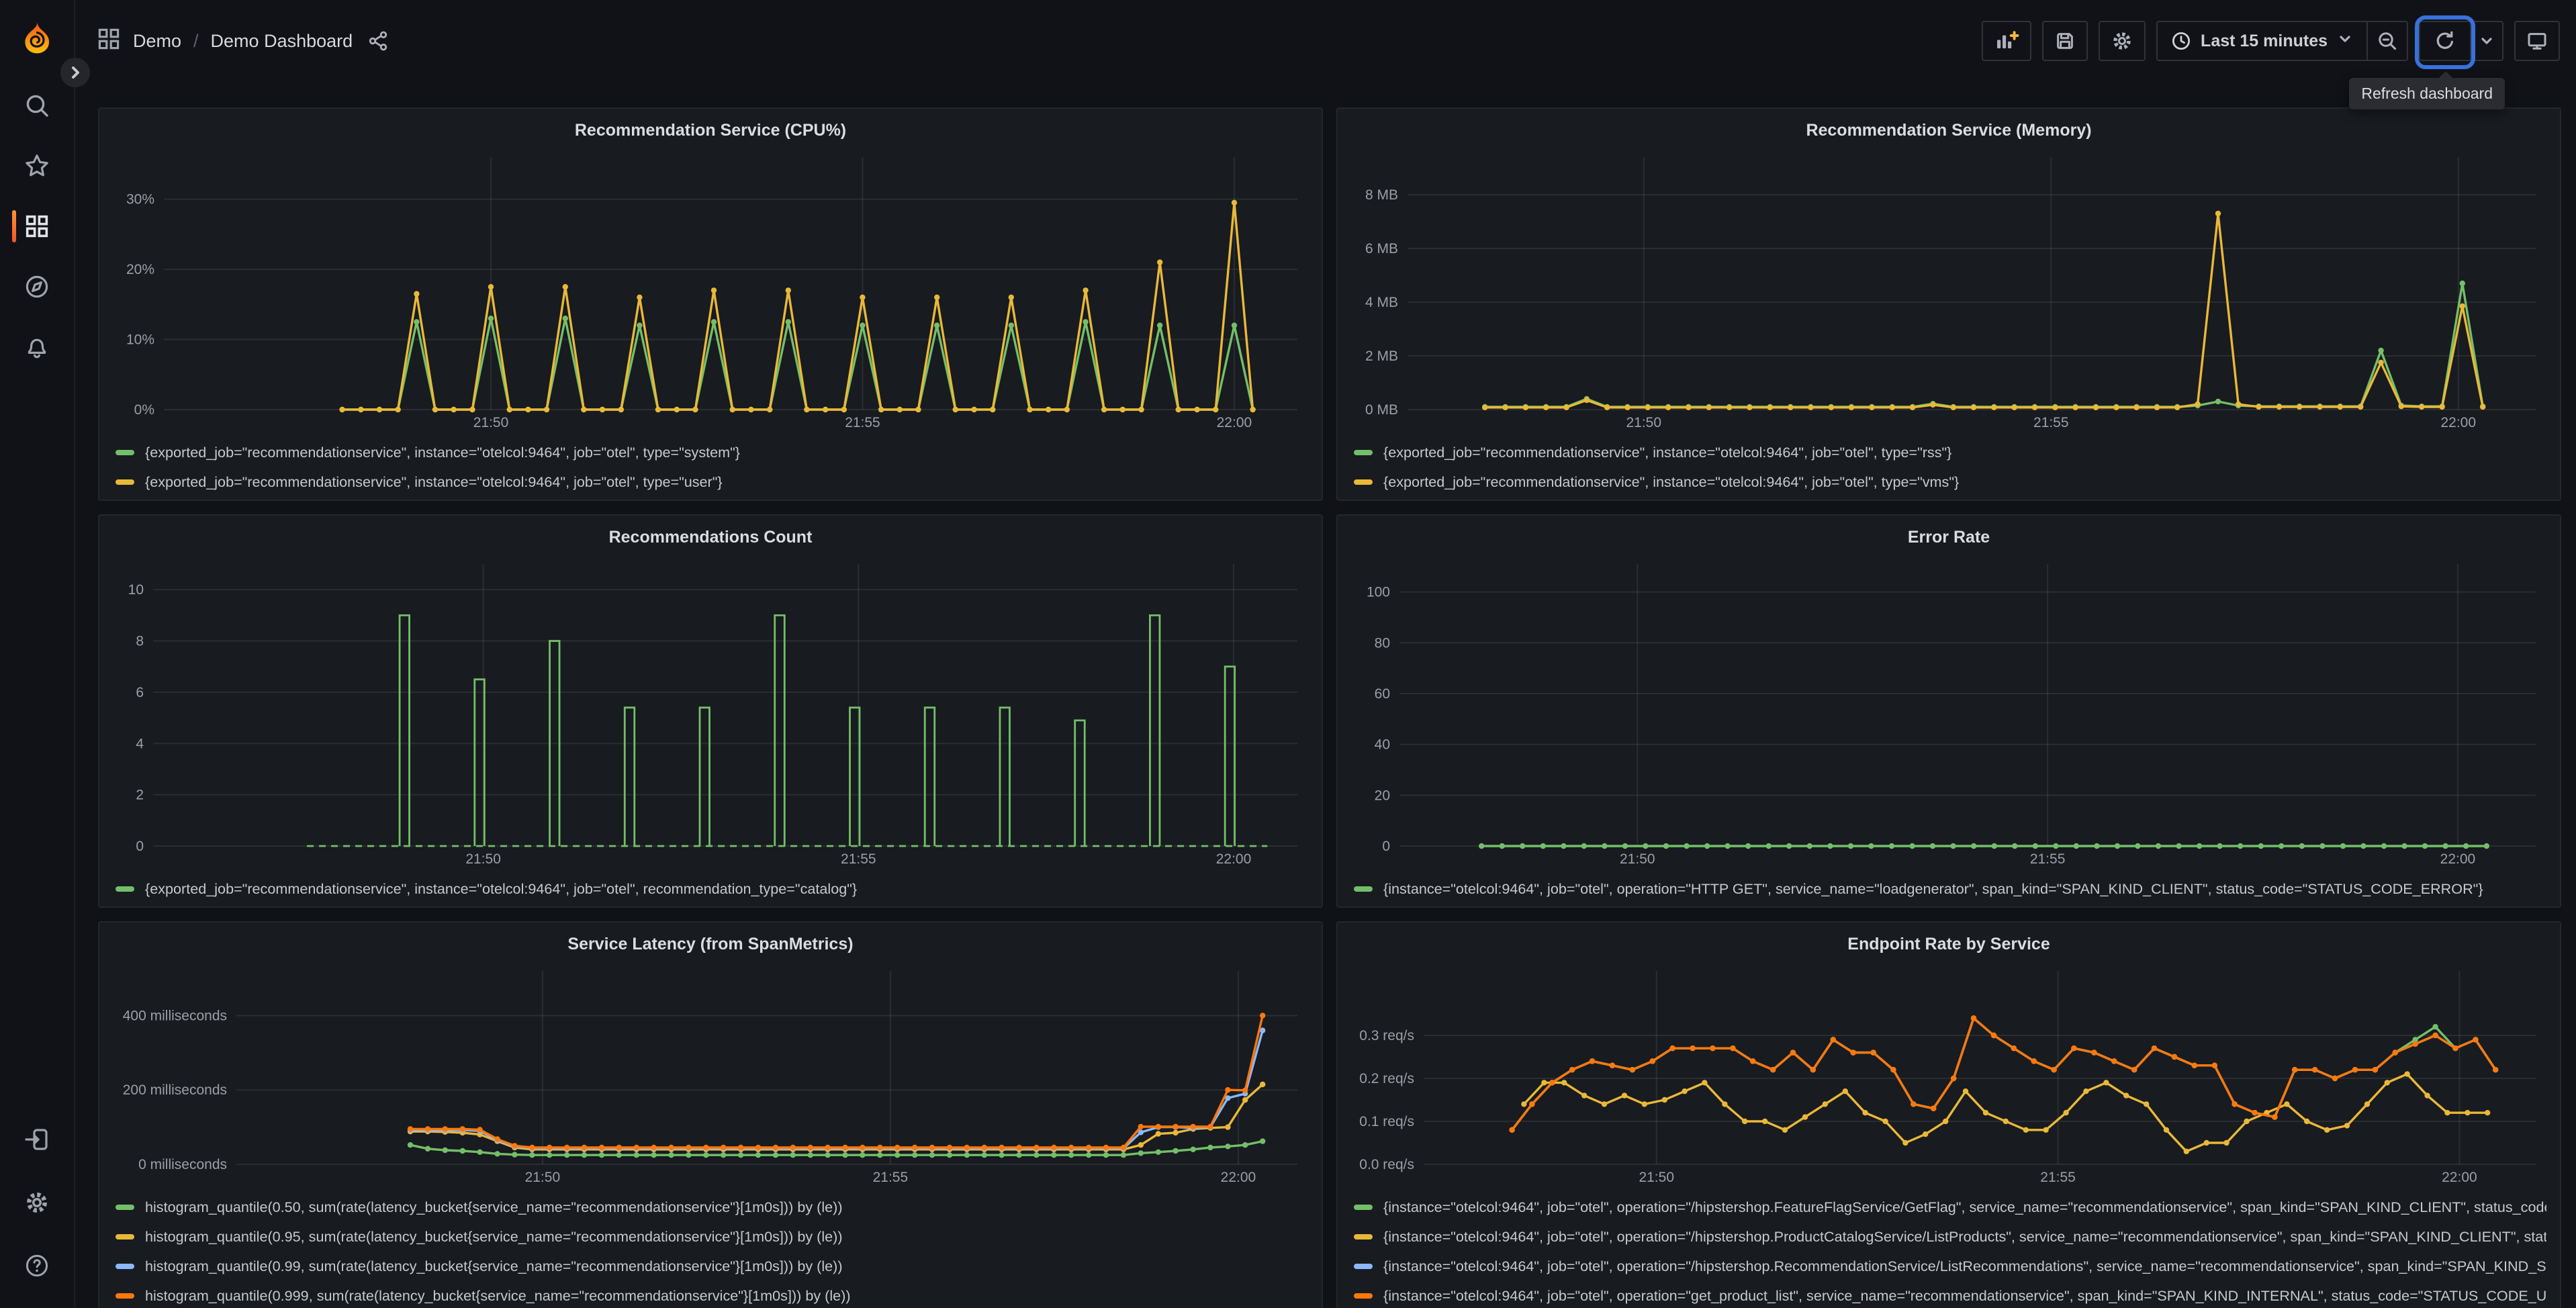 Image resolution: width=2576 pixels, height=1308 pixels. I want to click on panel-title: Endpoint Rate by Service, so click(1948, 944).